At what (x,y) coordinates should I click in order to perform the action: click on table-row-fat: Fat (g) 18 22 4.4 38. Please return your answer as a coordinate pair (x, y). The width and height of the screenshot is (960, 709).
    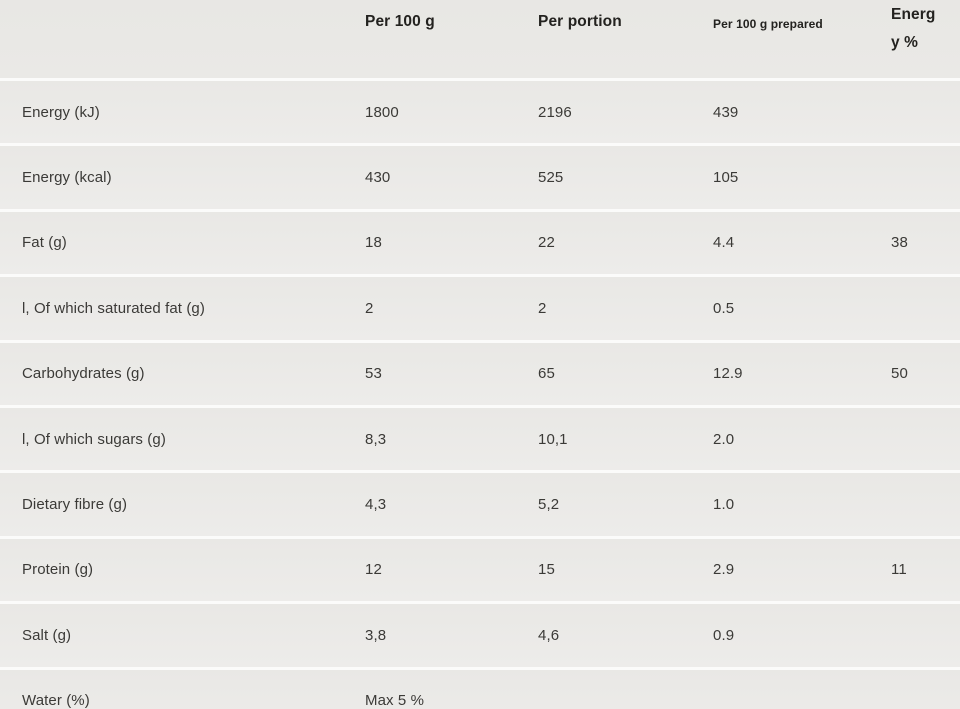
    Looking at the image, I should click on (480, 243).